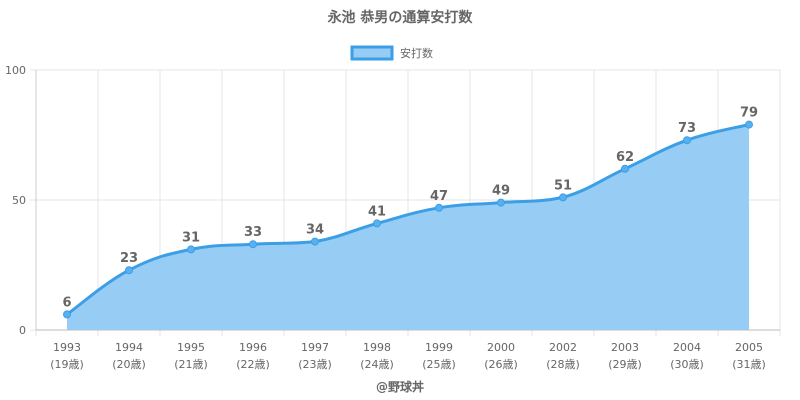  Describe the element at coordinates (315, 364) in the screenshot. I see `x-tick-age-label: (23歳)` at that location.